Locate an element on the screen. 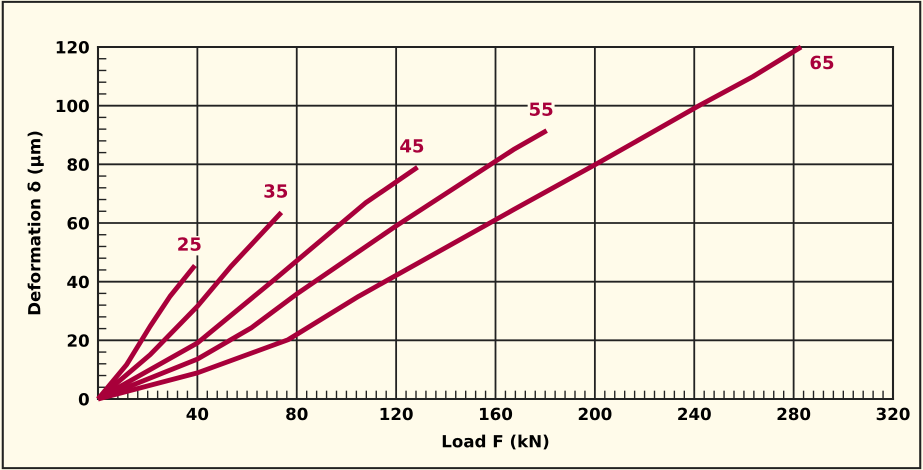 The image size is (923, 470). y-tick-label: 60 is located at coordinates (78, 223).